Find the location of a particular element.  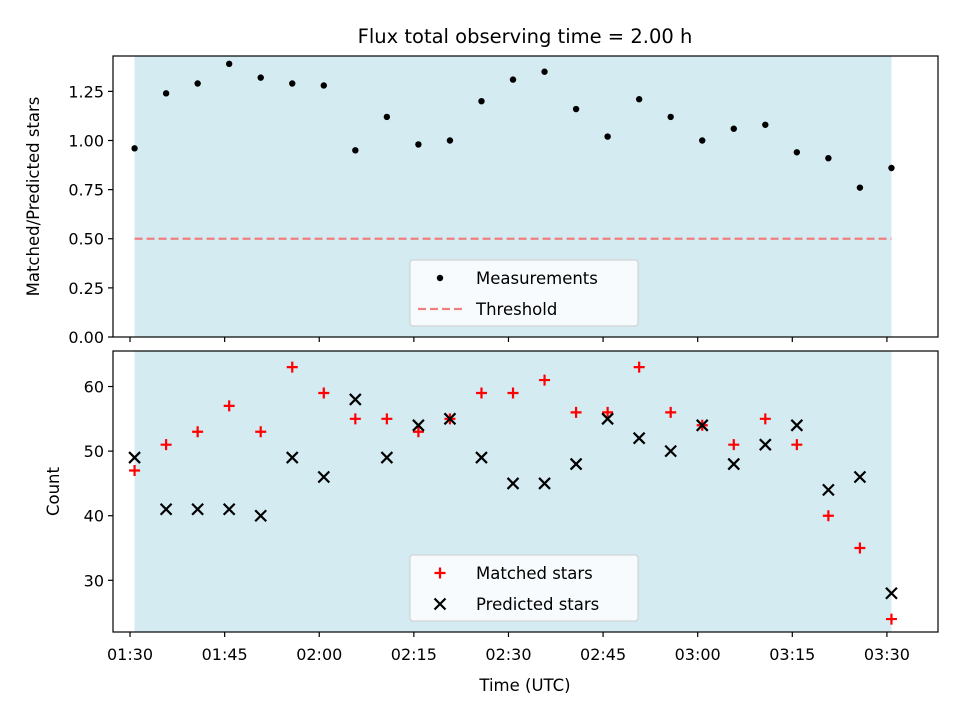

legend-marker-predicted is located at coordinates (440, 604).